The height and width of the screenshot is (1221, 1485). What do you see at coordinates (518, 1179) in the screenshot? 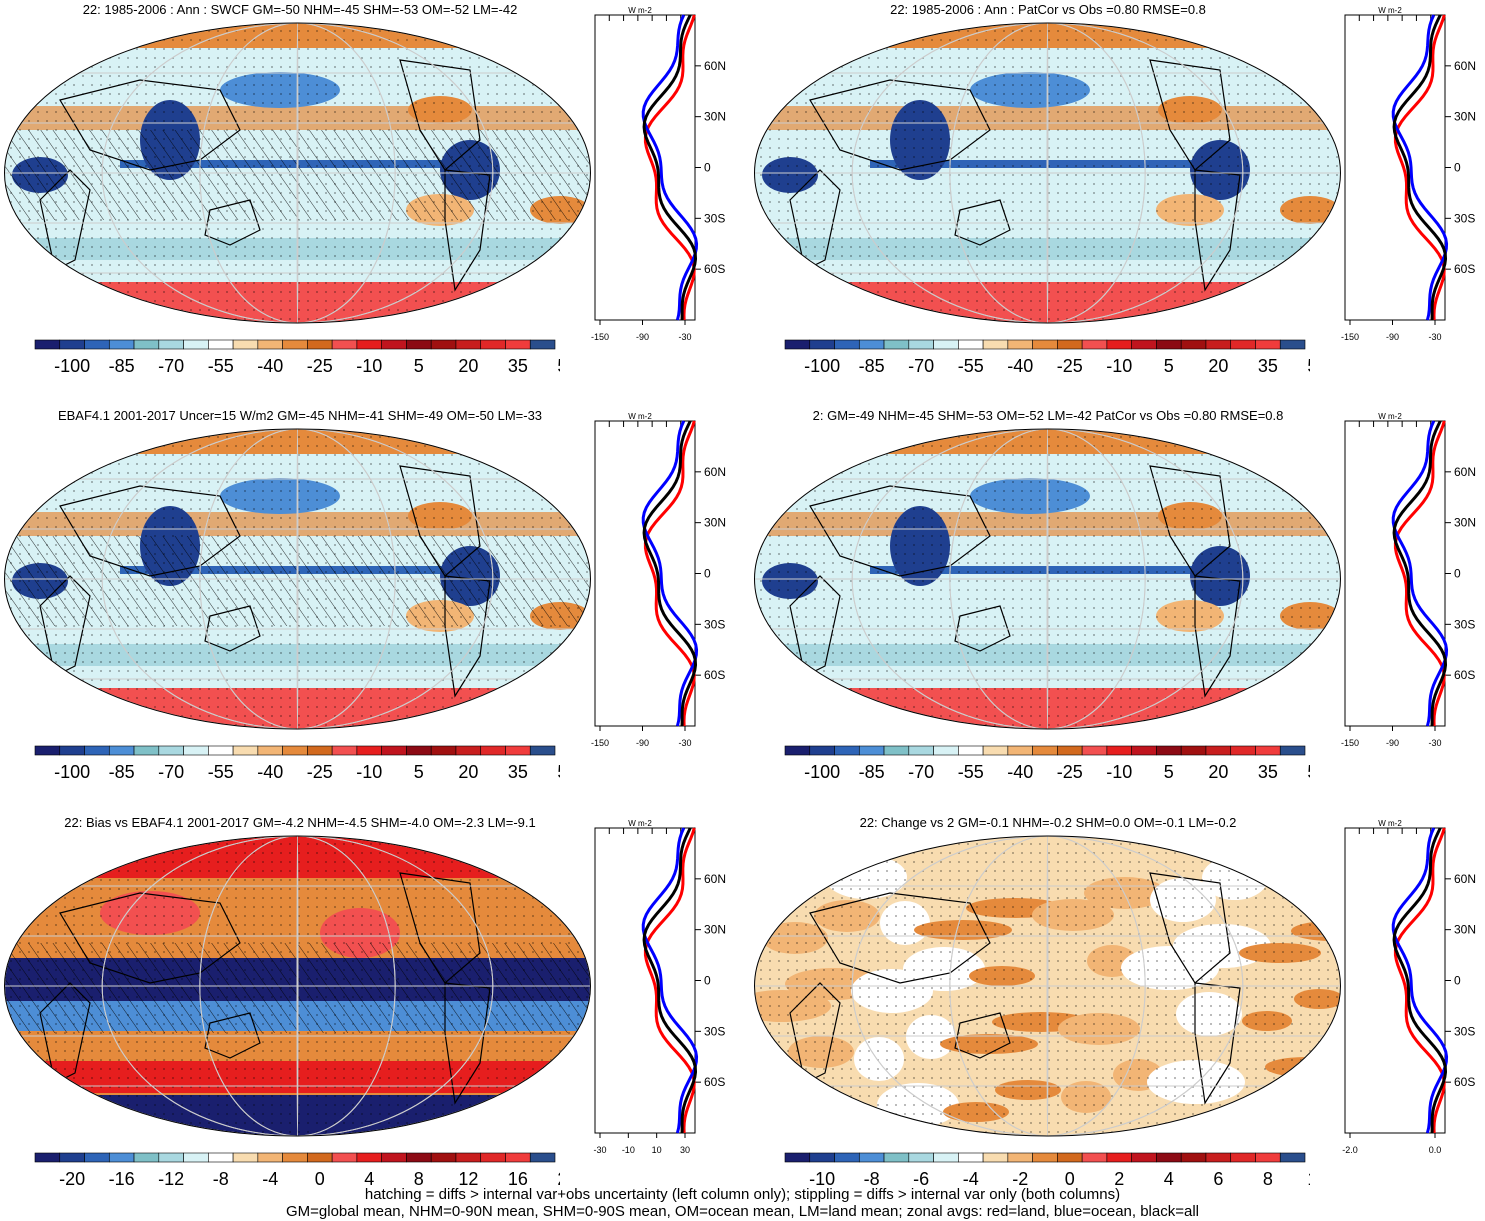
I see `colorbar-label: 16` at bounding box center [518, 1179].